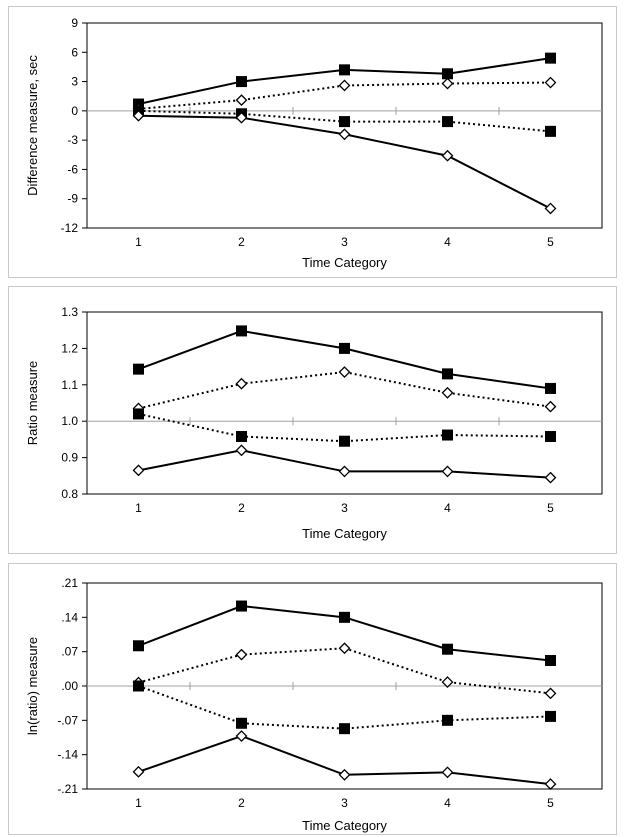 This screenshot has height=837, width=624. What do you see at coordinates (67, 789) in the screenshot?
I see `y-tick-label: -.21` at bounding box center [67, 789].